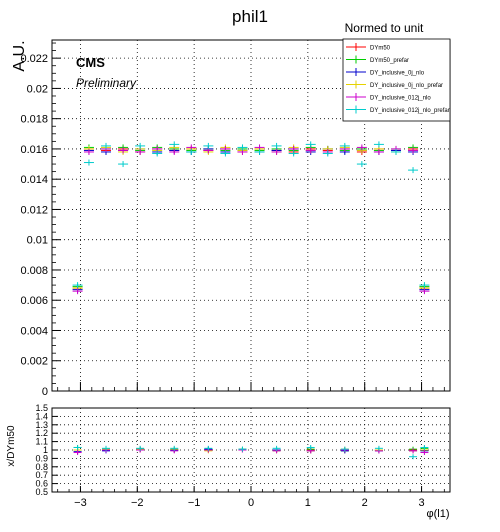 The width and height of the screenshot is (500, 532). Describe the element at coordinates (137, 503) in the screenshot. I see `ratio-x-tick-label: −2` at that location.